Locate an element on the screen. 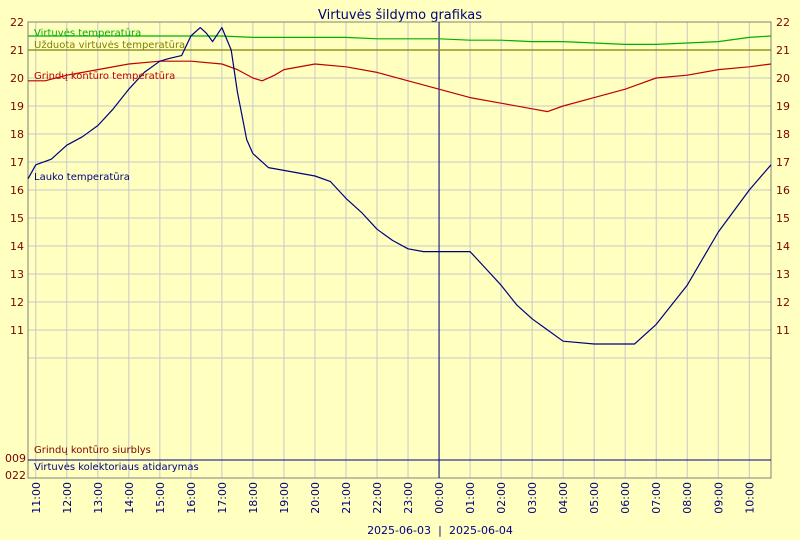 This screenshot has height=540, width=800. x-tick-label: 22:00 is located at coordinates (377, 498).